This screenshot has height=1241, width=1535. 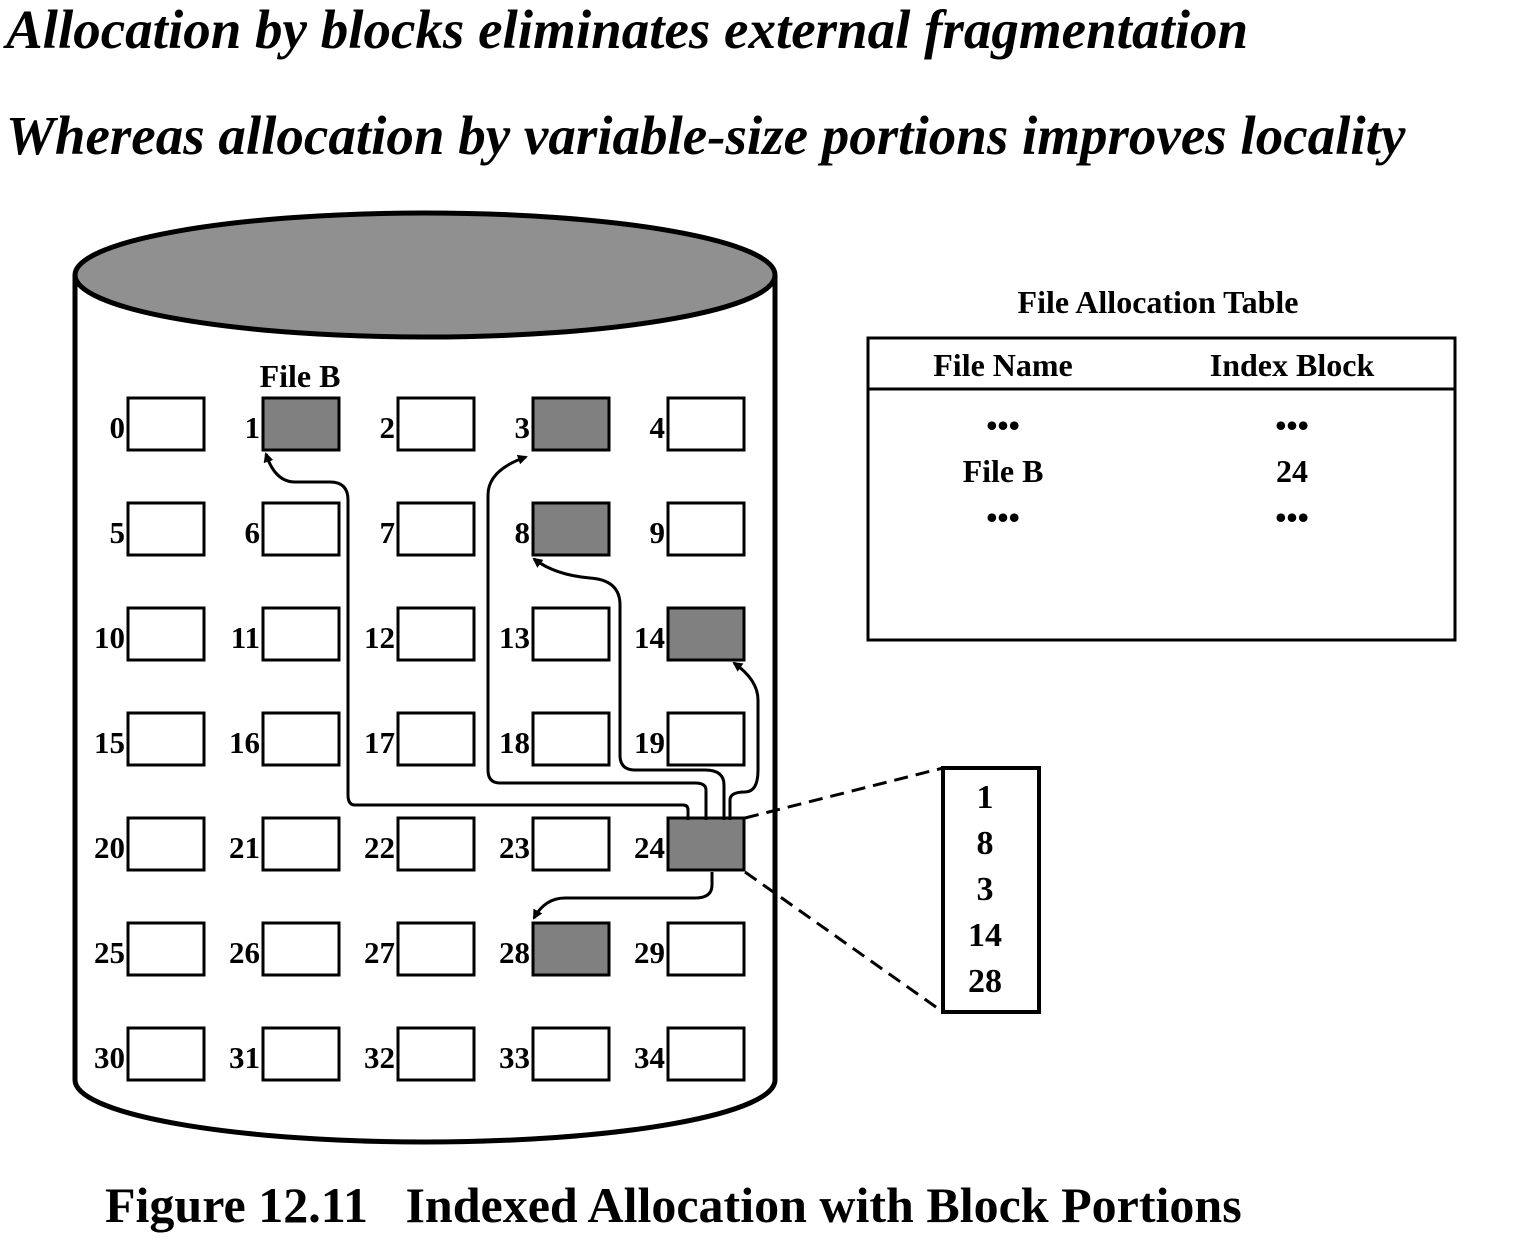 I want to click on block-number: 18, so click(x=514, y=742).